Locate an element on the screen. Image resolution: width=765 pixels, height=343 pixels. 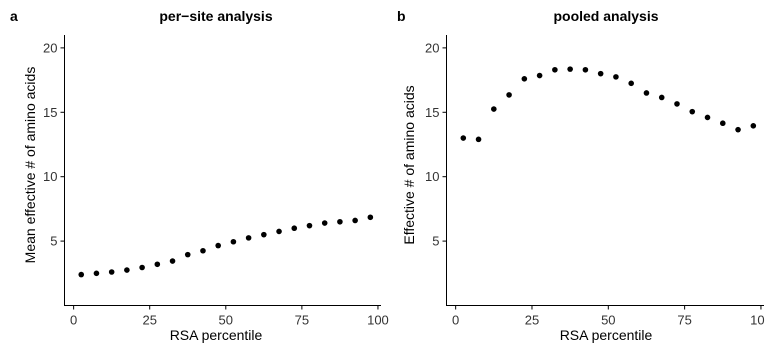
panel-tag-a: a is located at coordinates (14, 16).